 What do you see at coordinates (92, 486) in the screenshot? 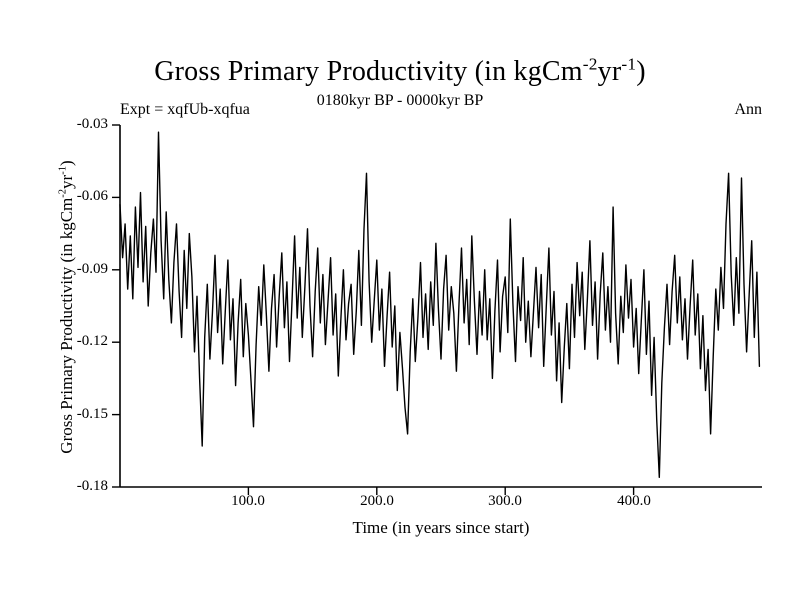
I see `y-tick-label: -0.18` at bounding box center [92, 486].